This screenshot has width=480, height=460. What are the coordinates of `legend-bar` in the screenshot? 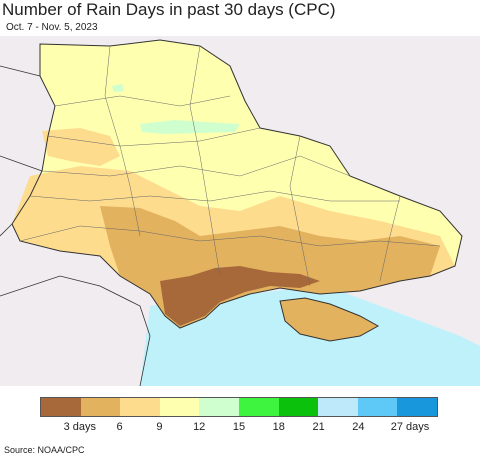 It's located at (239, 407).